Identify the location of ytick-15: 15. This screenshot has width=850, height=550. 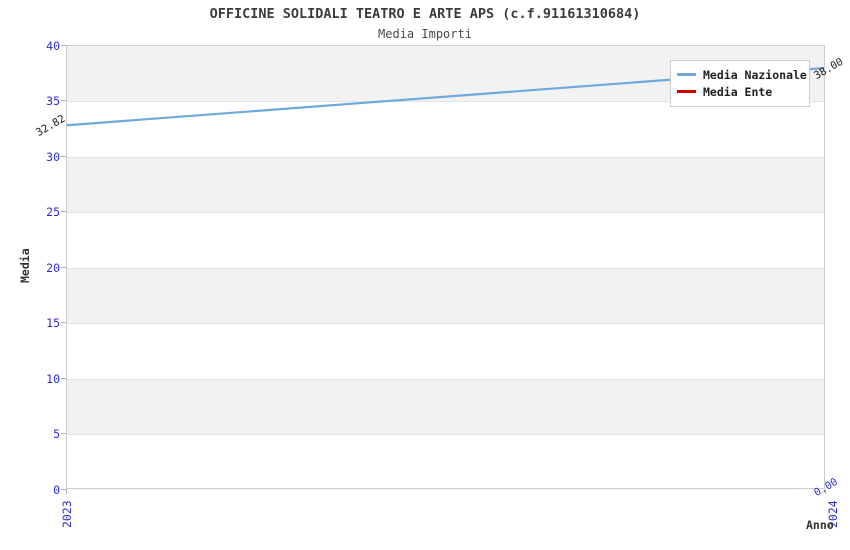
(53, 323).